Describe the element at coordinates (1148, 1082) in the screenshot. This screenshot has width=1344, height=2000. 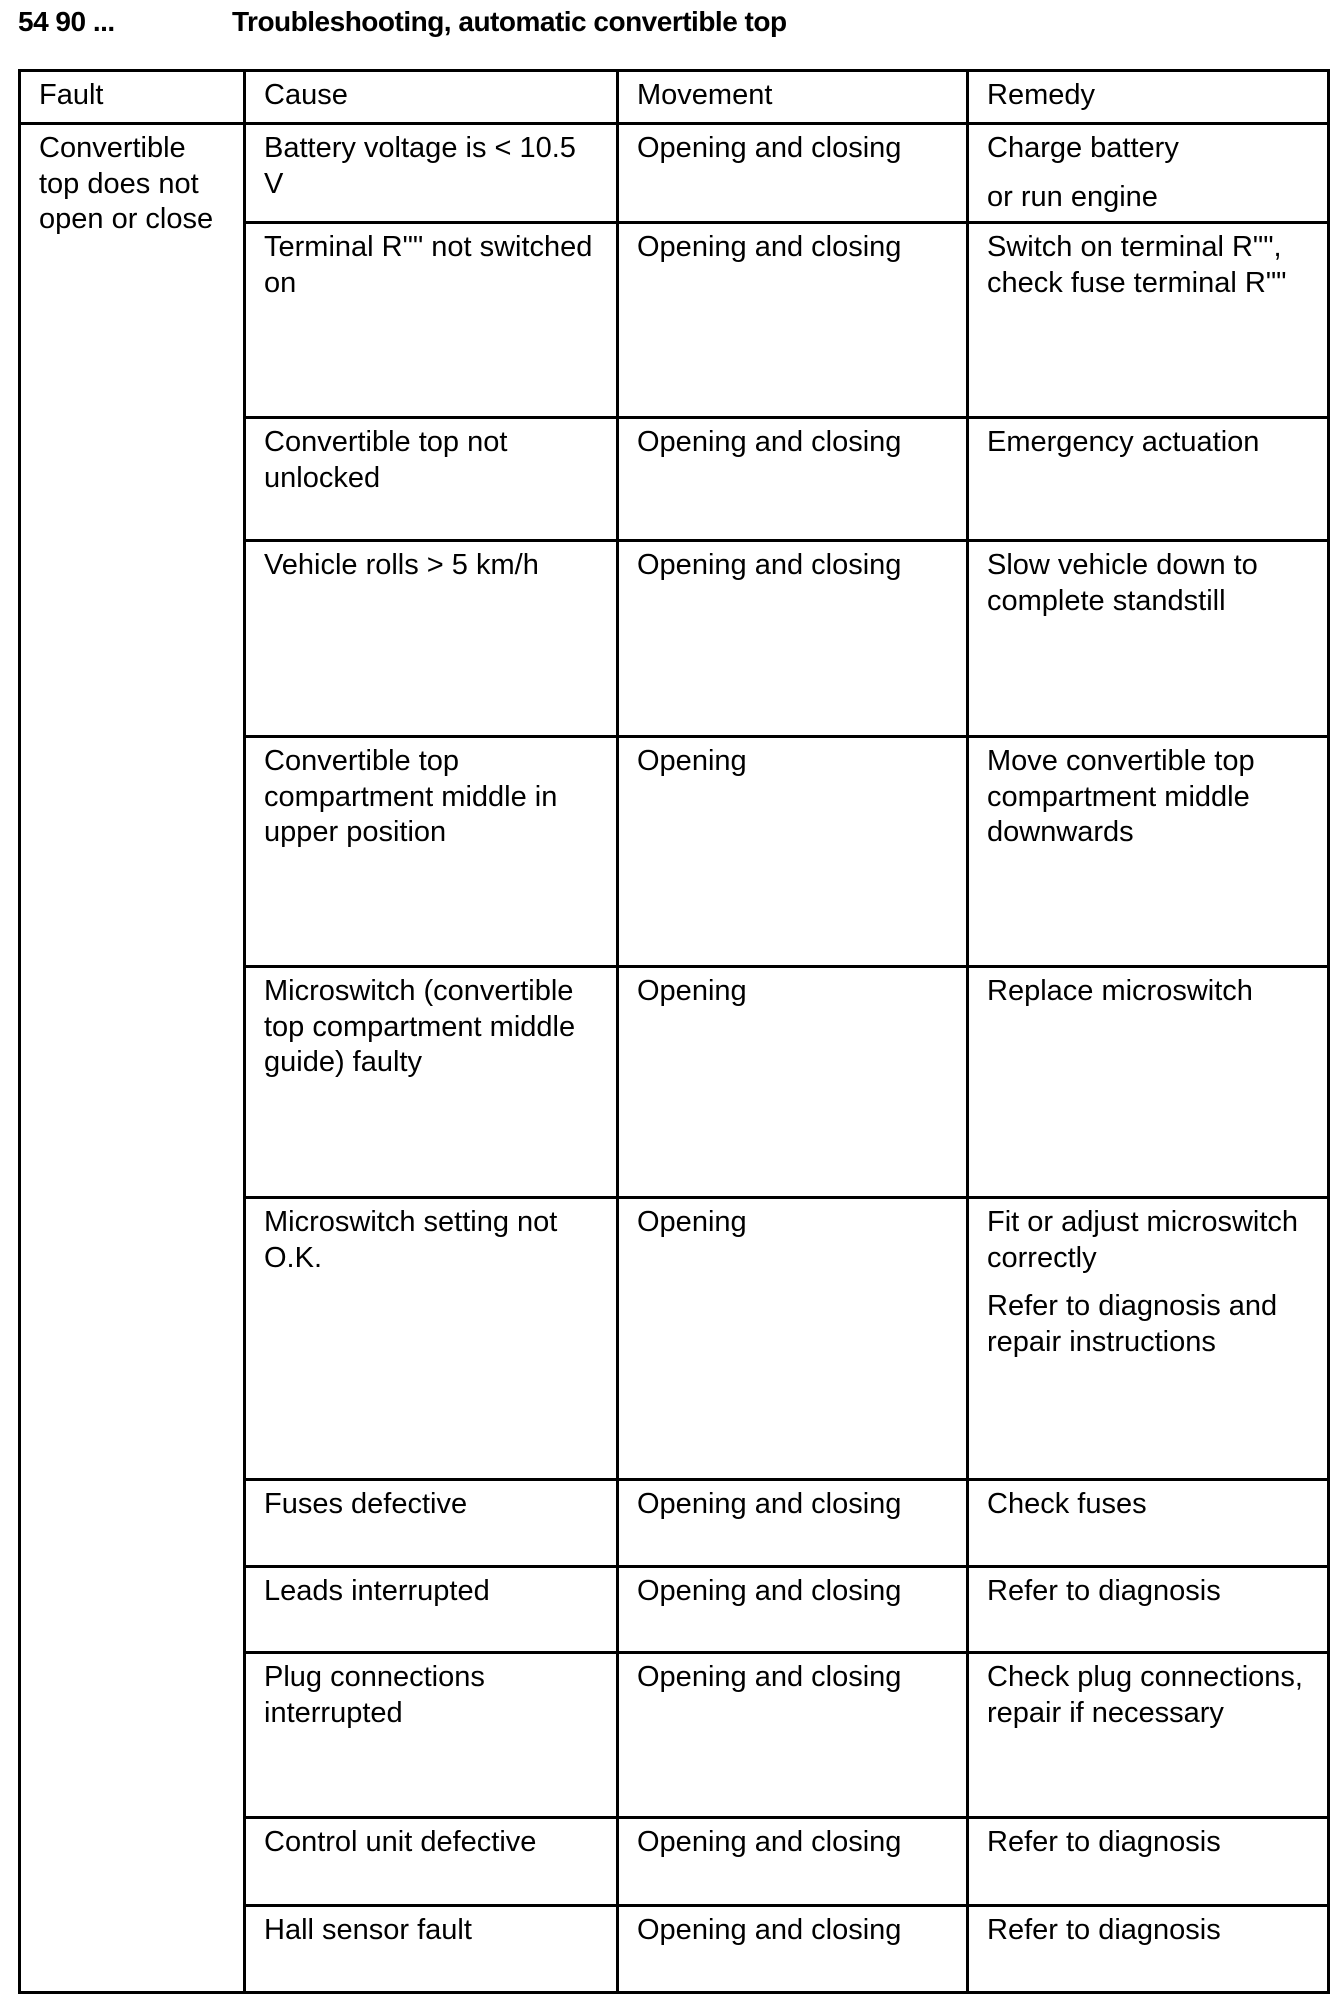
I see `remedy-cell: Replace microswitch` at that location.